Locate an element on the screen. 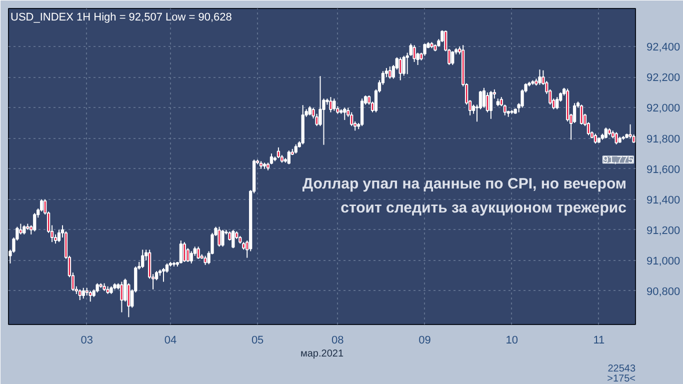  y-tick-label: 91,400 is located at coordinates (663, 200).